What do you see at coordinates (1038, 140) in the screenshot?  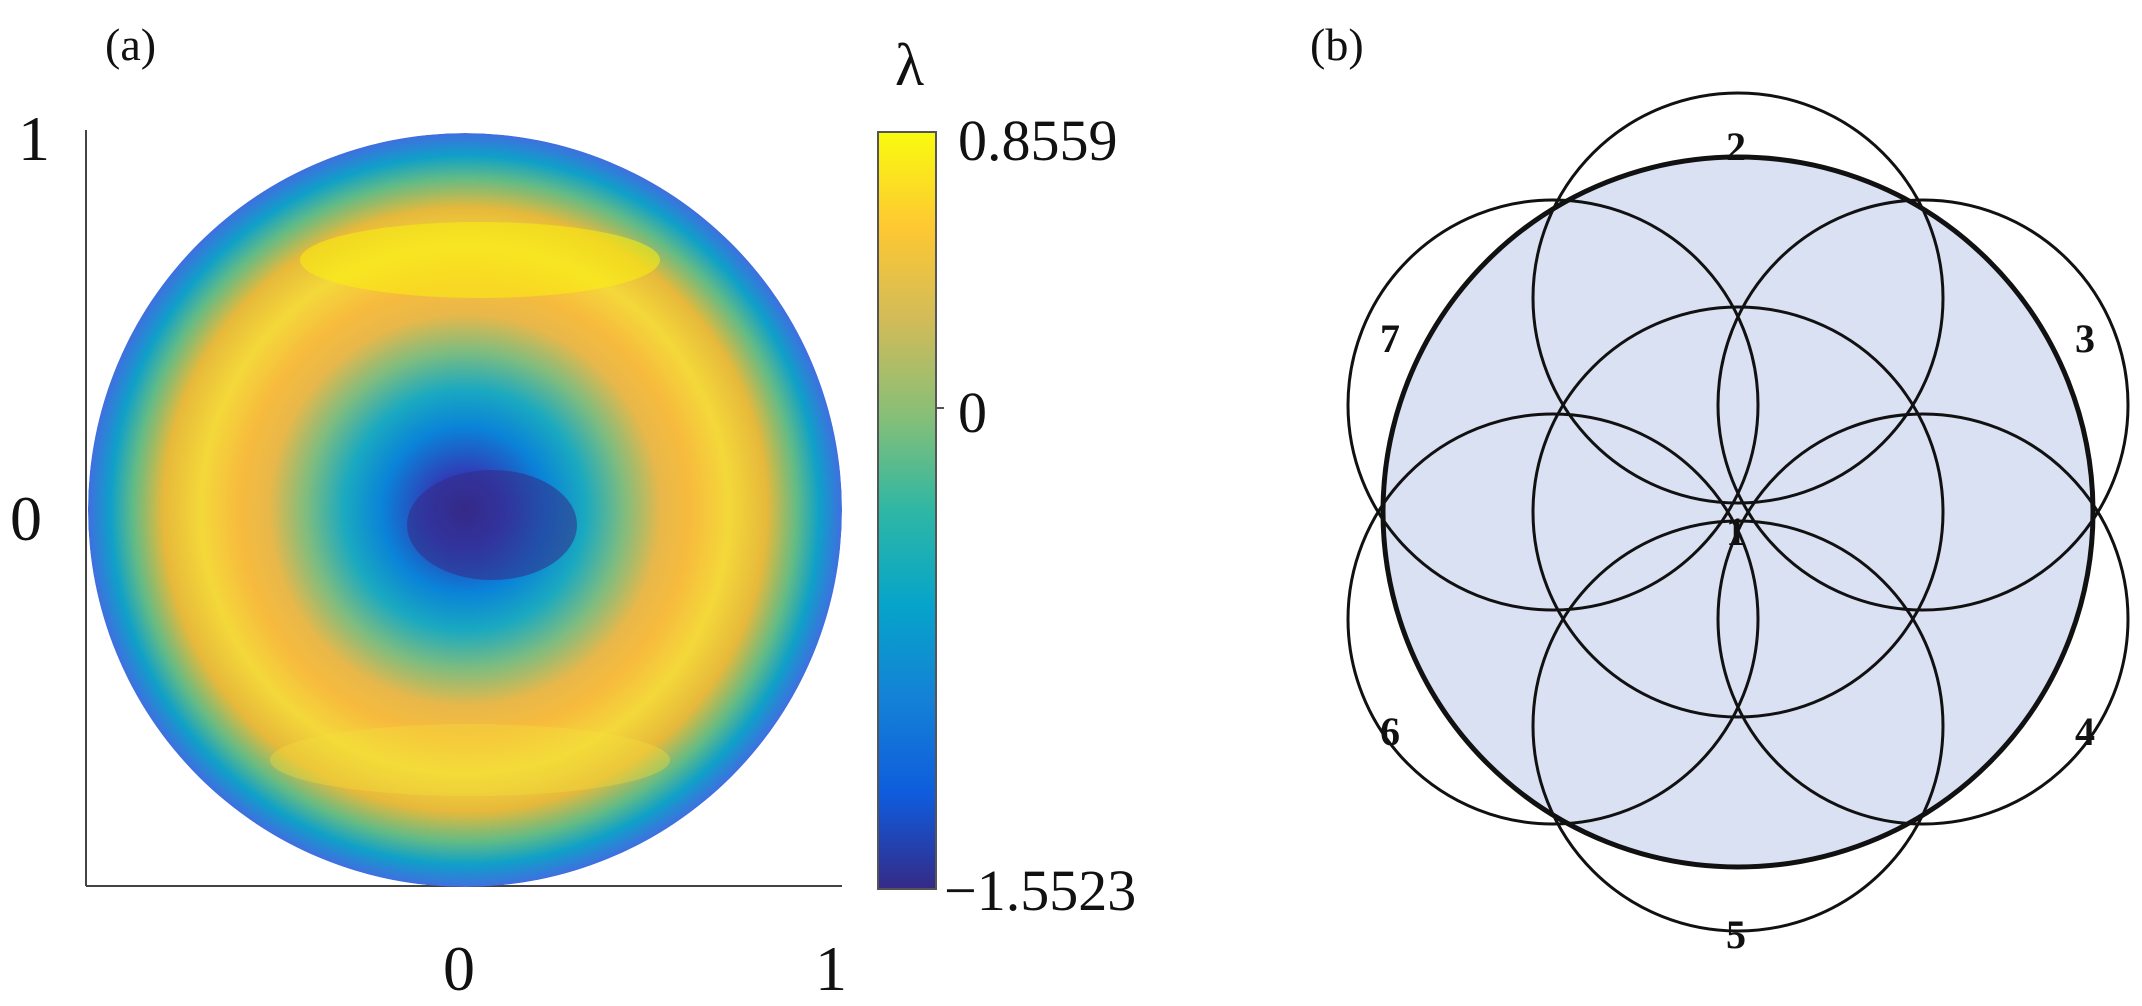 I see `colorbar-max-label: 0.8559` at bounding box center [1038, 140].